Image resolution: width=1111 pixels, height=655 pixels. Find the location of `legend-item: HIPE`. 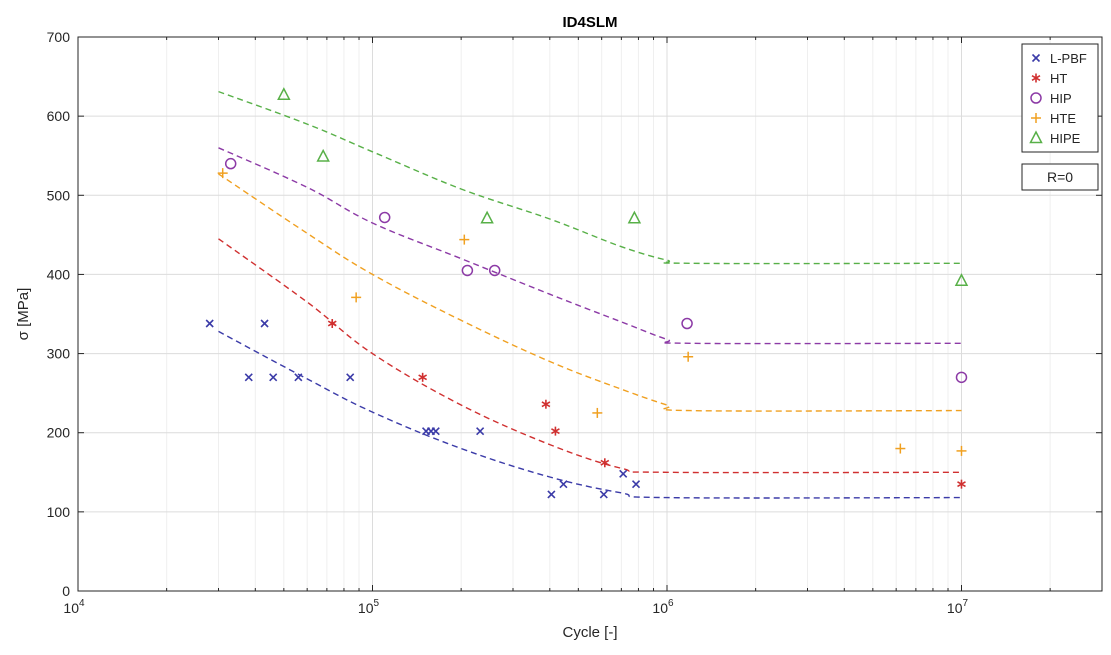

legend-item: HIPE is located at coordinates (1055, 138).